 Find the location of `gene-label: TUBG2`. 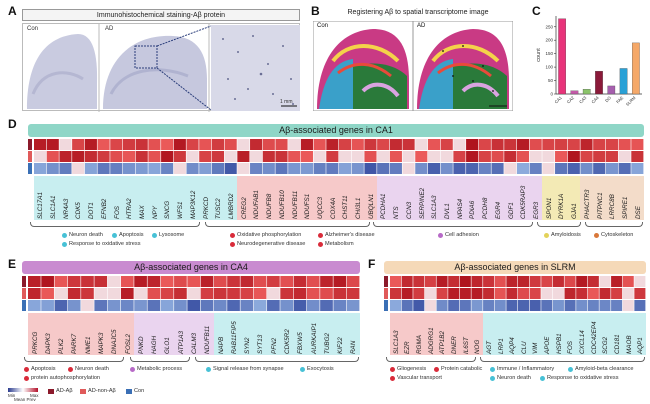

gene-label: TUBG2 is located at coordinates (327, 343).